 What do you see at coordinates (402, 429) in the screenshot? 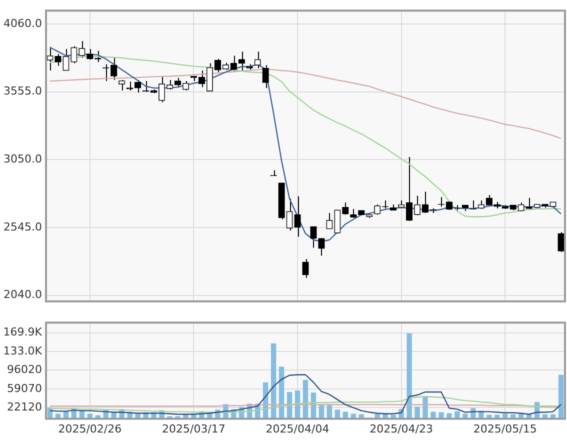
I see `x-tick-label: 2025/04/23` at bounding box center [402, 429].